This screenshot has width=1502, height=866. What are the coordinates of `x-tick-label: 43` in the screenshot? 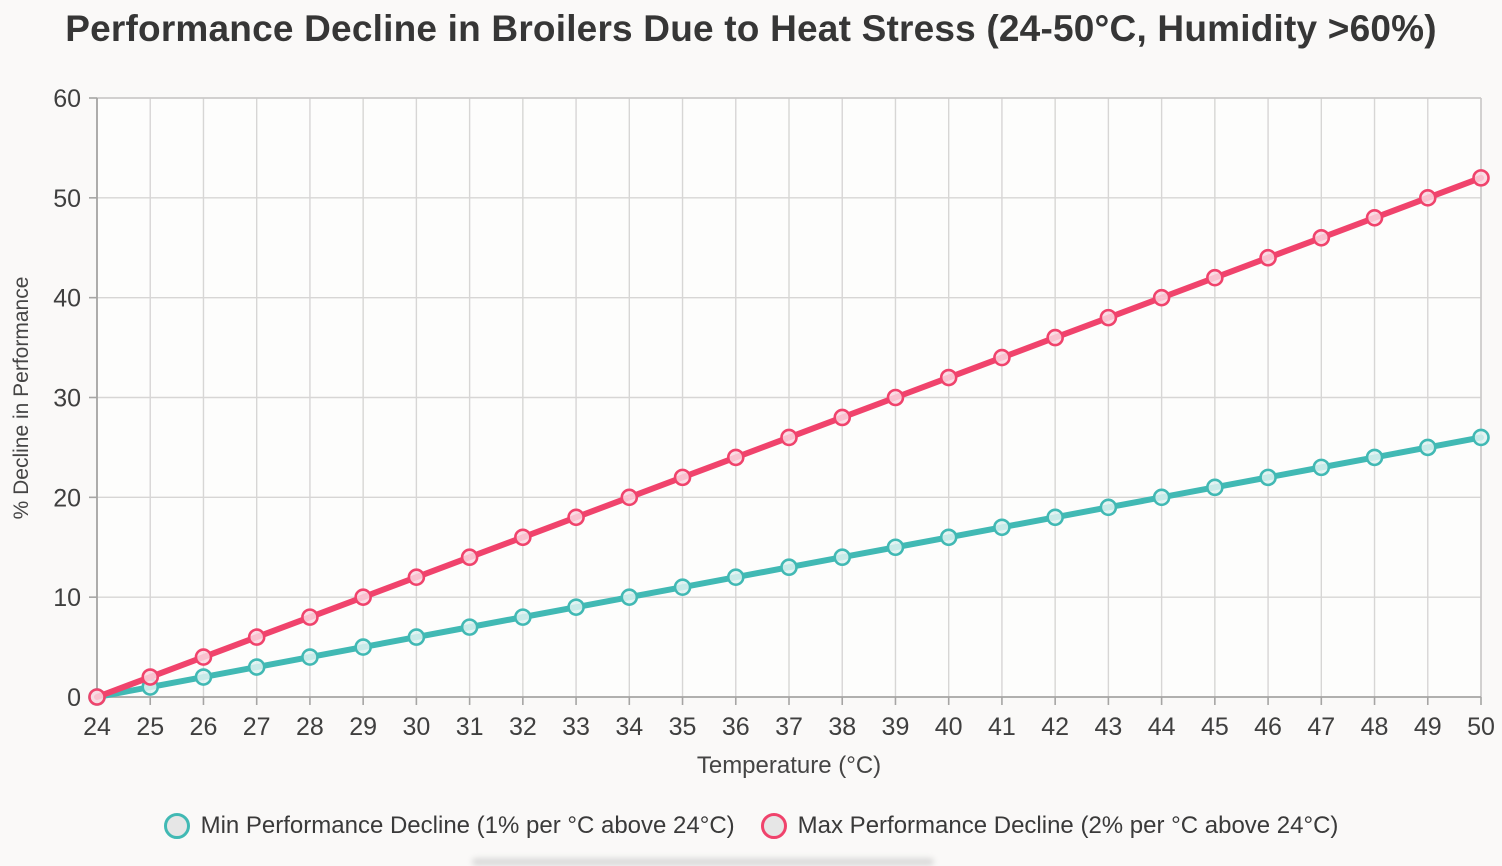 It's located at (1108, 727).